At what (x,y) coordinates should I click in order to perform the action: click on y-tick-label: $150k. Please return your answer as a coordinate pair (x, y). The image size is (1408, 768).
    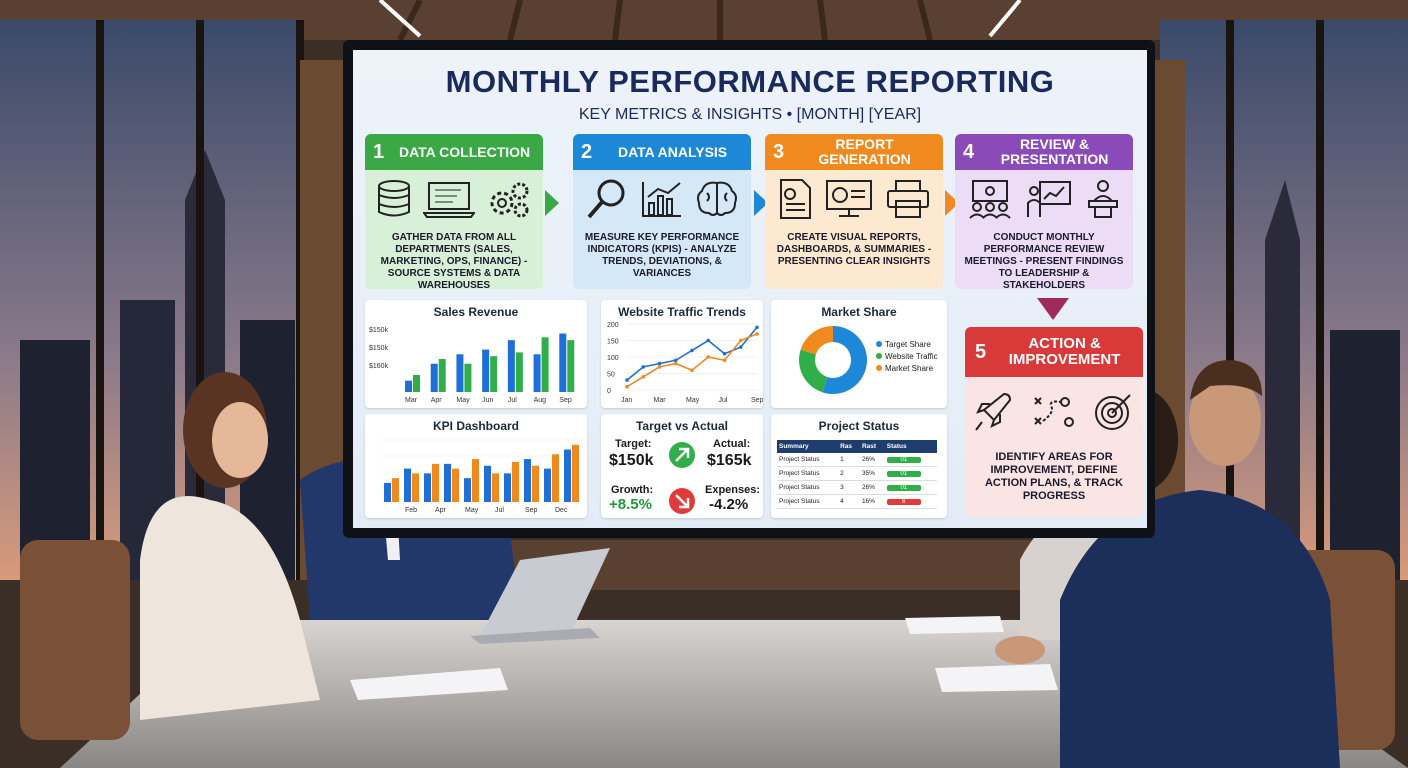
    Looking at the image, I should click on (379, 330).